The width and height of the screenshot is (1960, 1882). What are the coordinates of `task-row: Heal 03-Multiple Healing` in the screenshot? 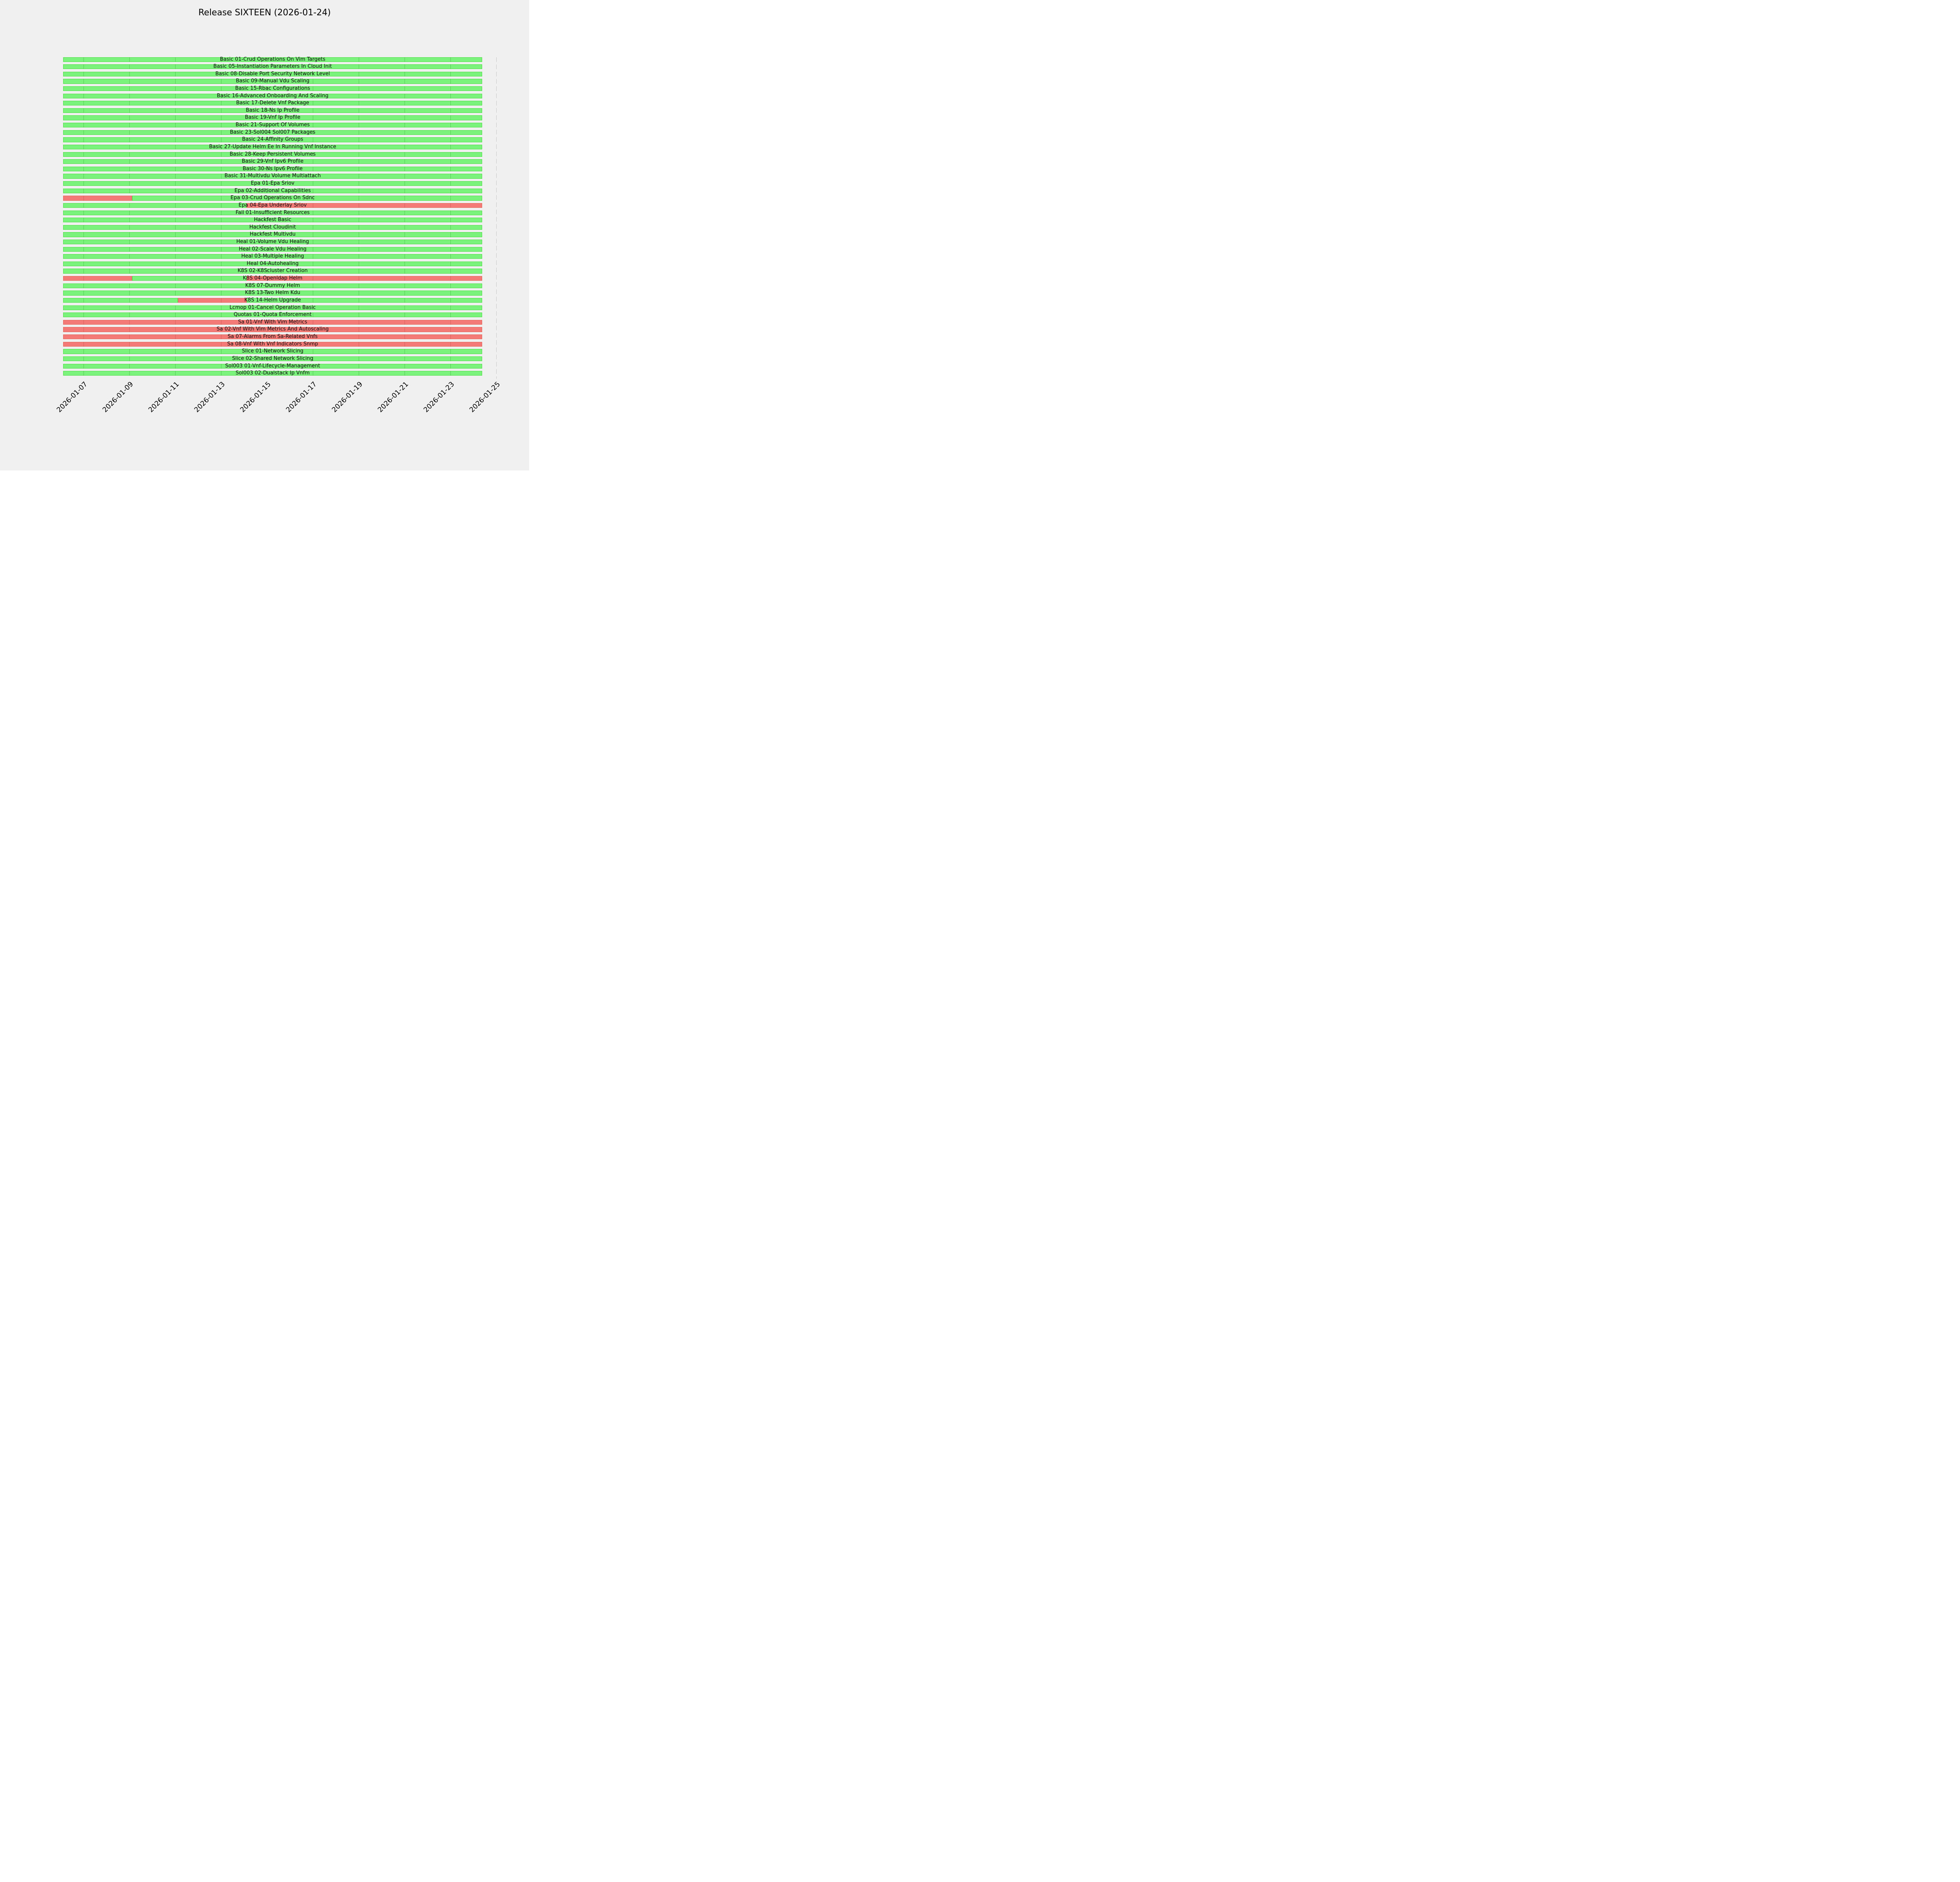 It's located at (272, 256).